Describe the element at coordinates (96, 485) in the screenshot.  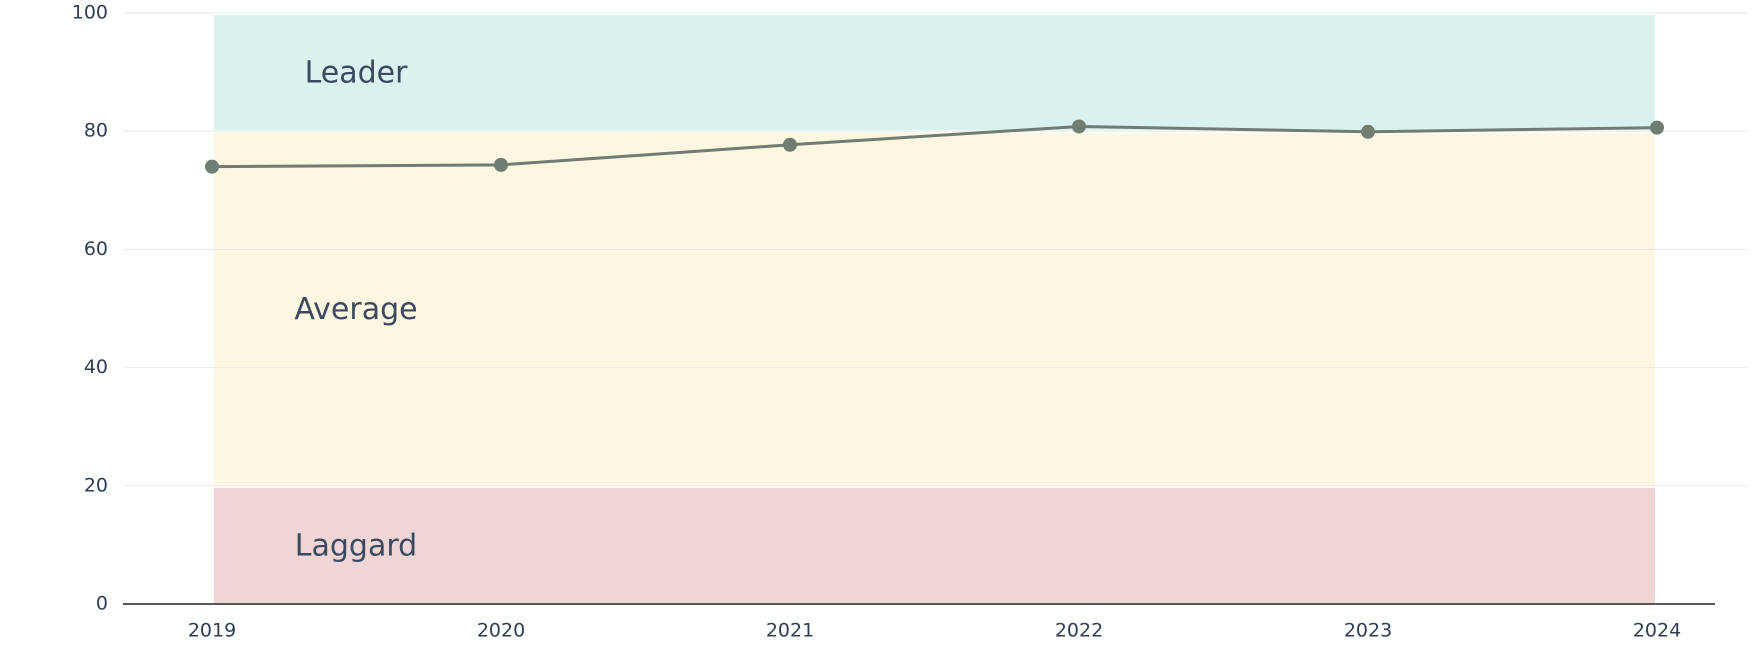
I see `y-tick-label: 20` at that location.